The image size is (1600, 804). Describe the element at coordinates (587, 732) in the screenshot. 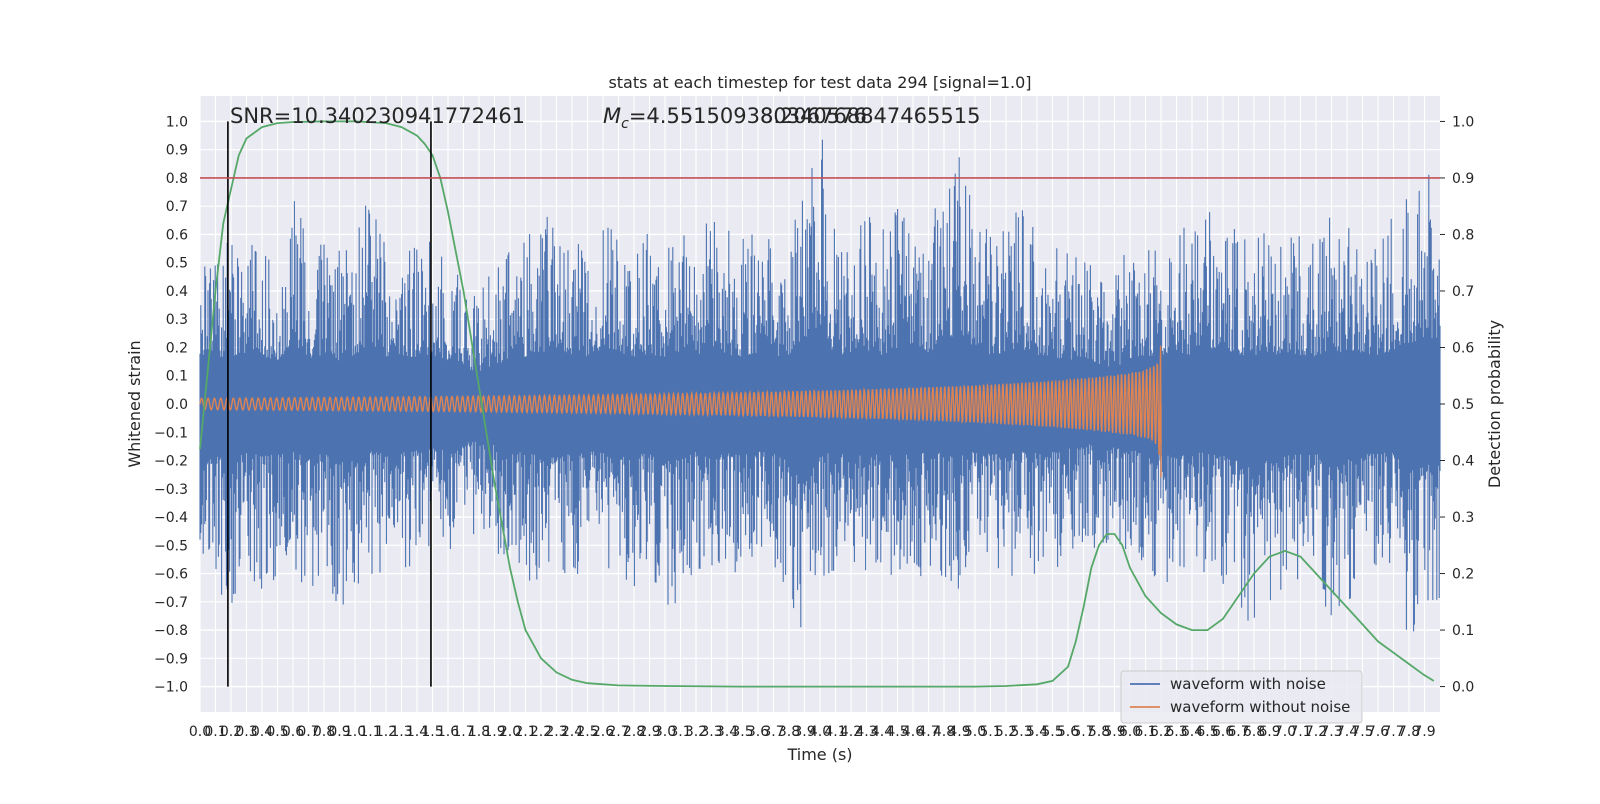

I see `x-tick-label: 2.5` at that location.